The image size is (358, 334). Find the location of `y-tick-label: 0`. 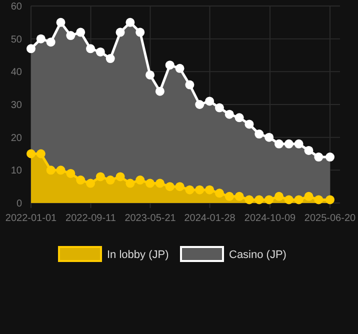

y-tick-label: 0 is located at coordinates (19, 204).